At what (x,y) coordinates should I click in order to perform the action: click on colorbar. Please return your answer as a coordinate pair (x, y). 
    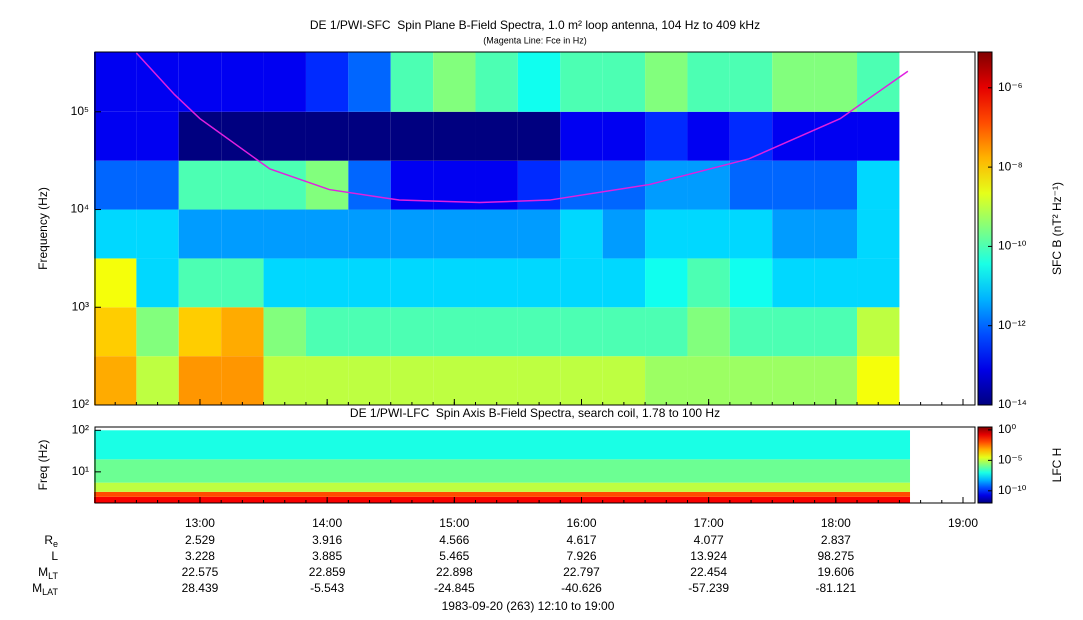
    Looking at the image, I should click on (985, 465).